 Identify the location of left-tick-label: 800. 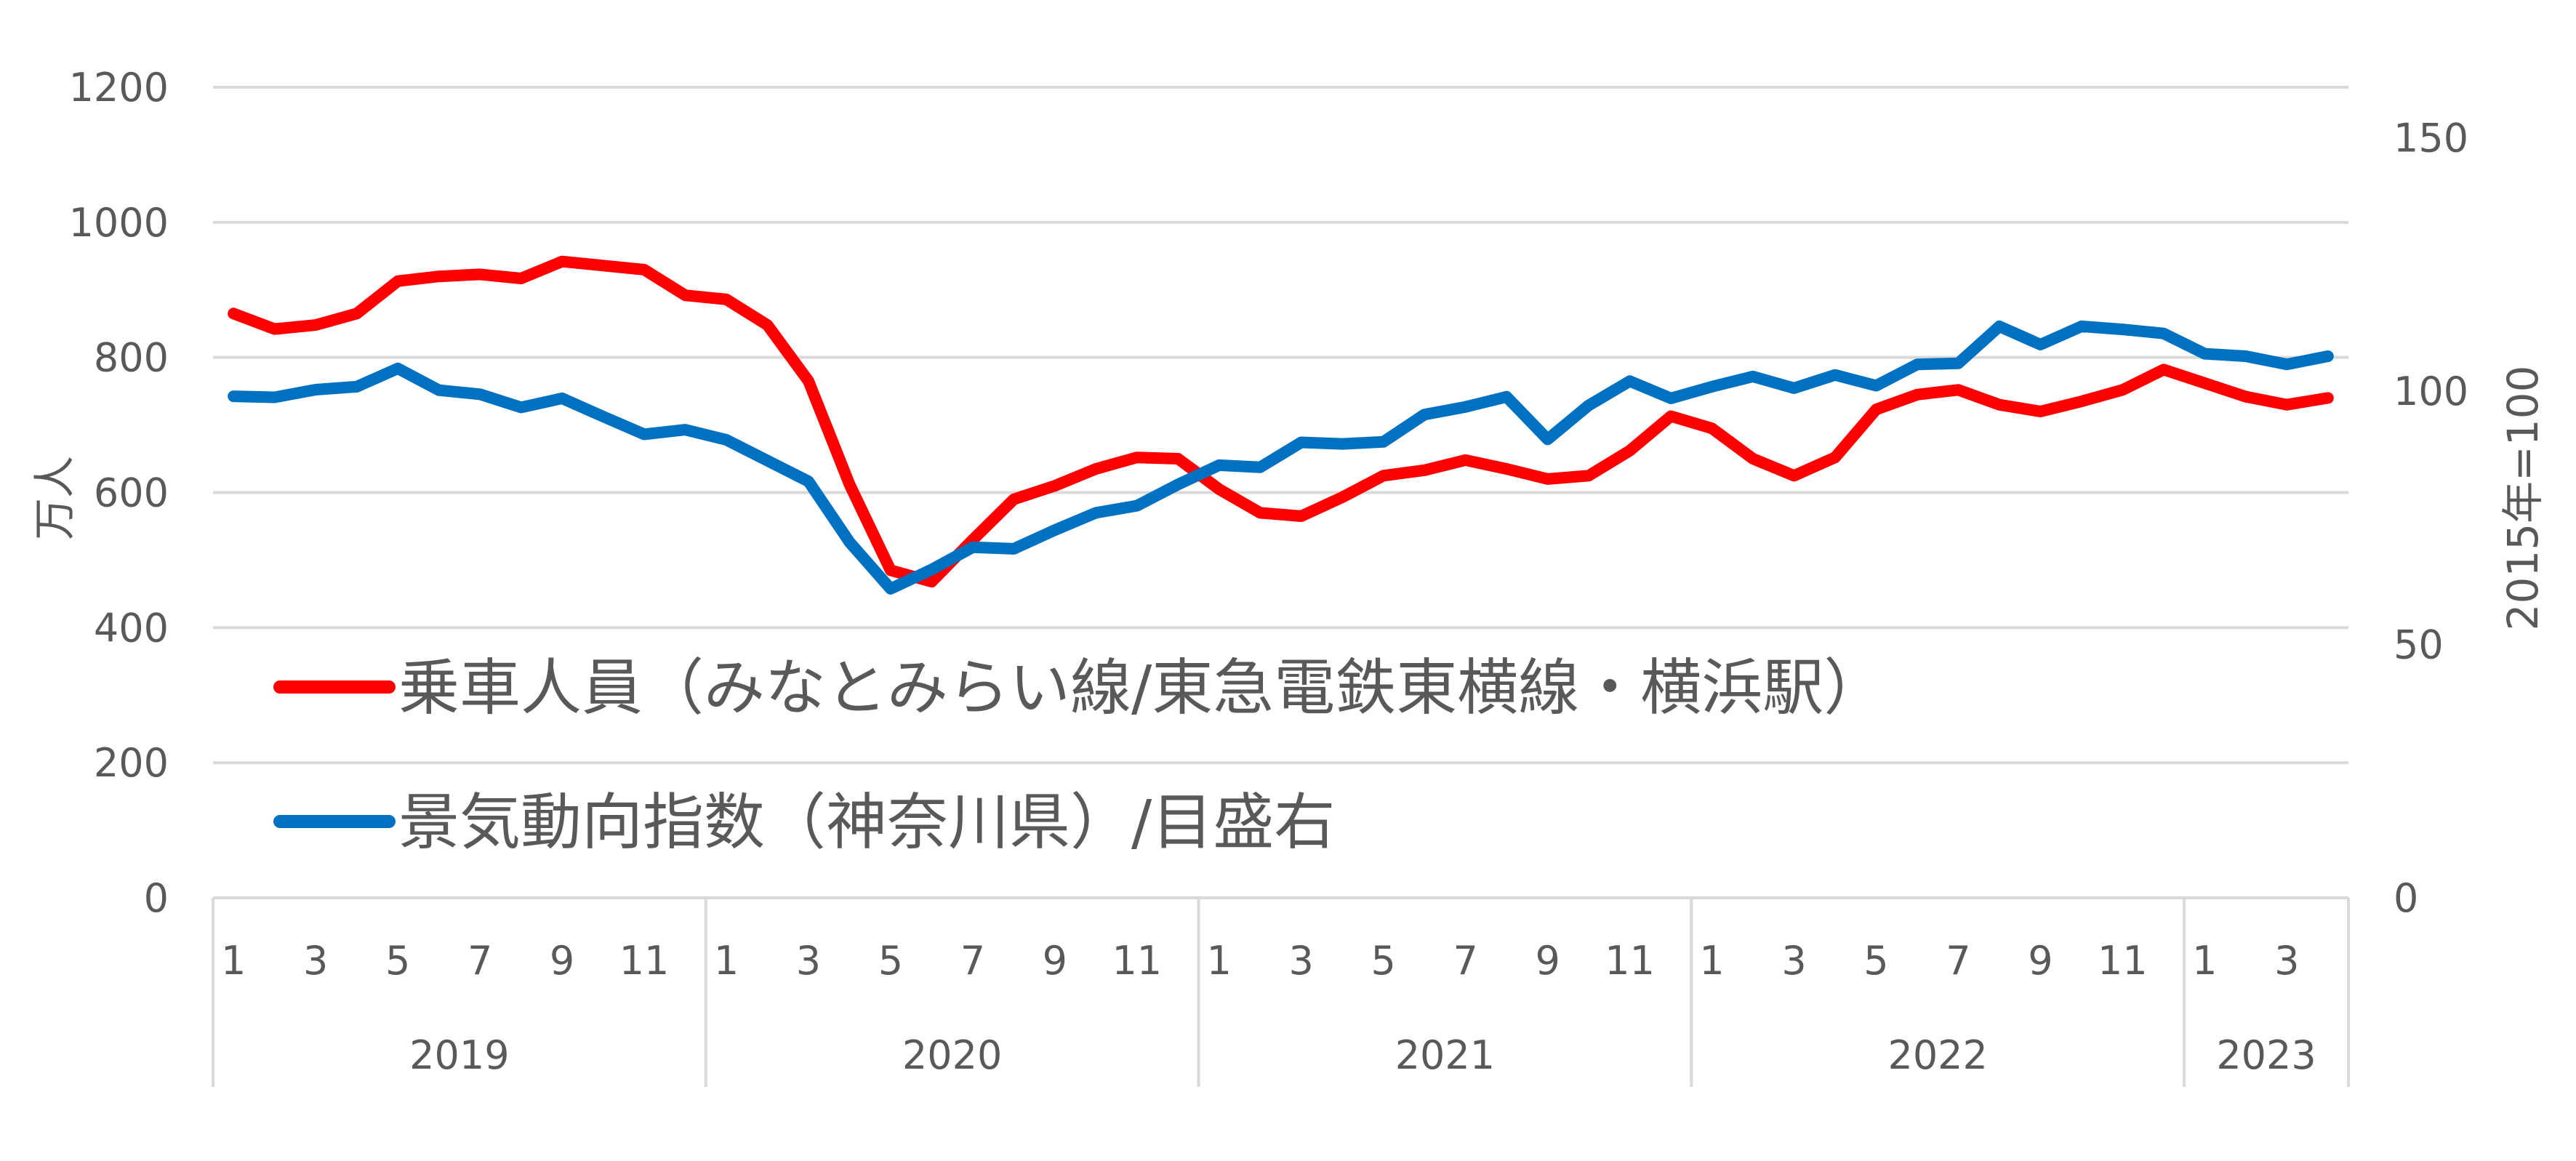
(132, 358).